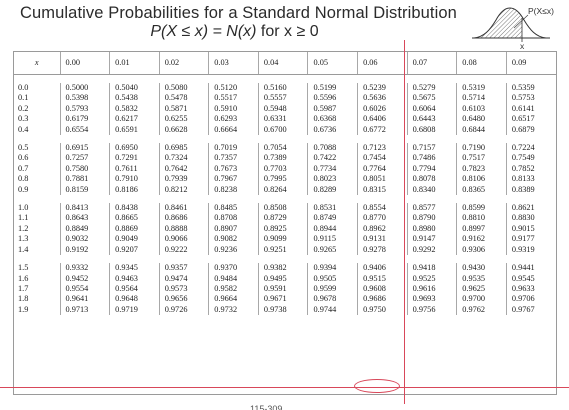 The width and height of the screenshot is (569, 410). I want to click on probability-cell: 0.9554, so click(85, 289).